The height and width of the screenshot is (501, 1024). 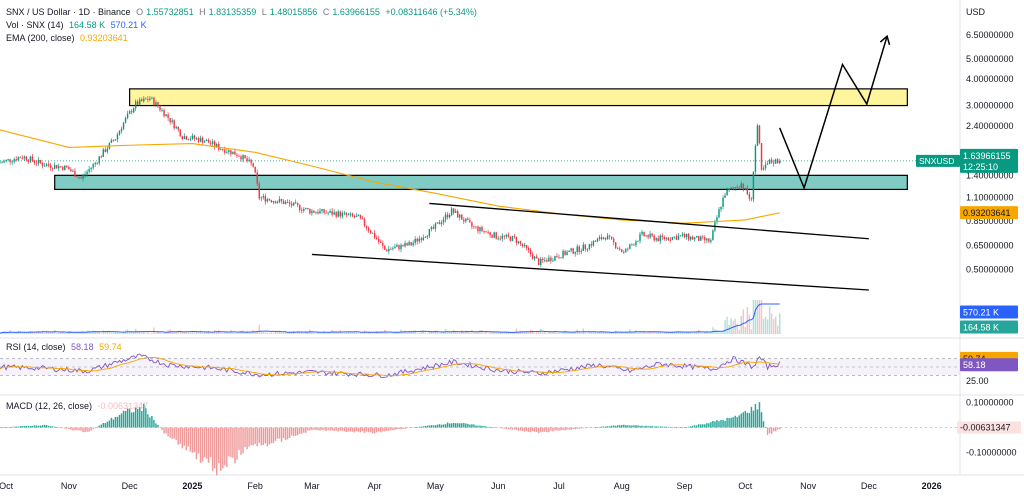 I want to click on time-tick-label: Dec, so click(x=130, y=486).